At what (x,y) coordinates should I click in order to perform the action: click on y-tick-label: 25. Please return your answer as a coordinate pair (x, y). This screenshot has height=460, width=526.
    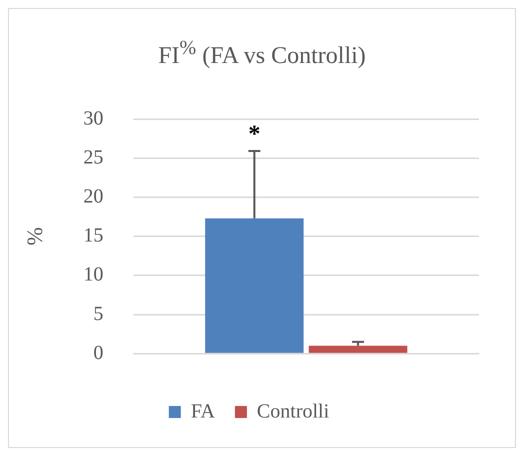
    Looking at the image, I should click on (93, 157).